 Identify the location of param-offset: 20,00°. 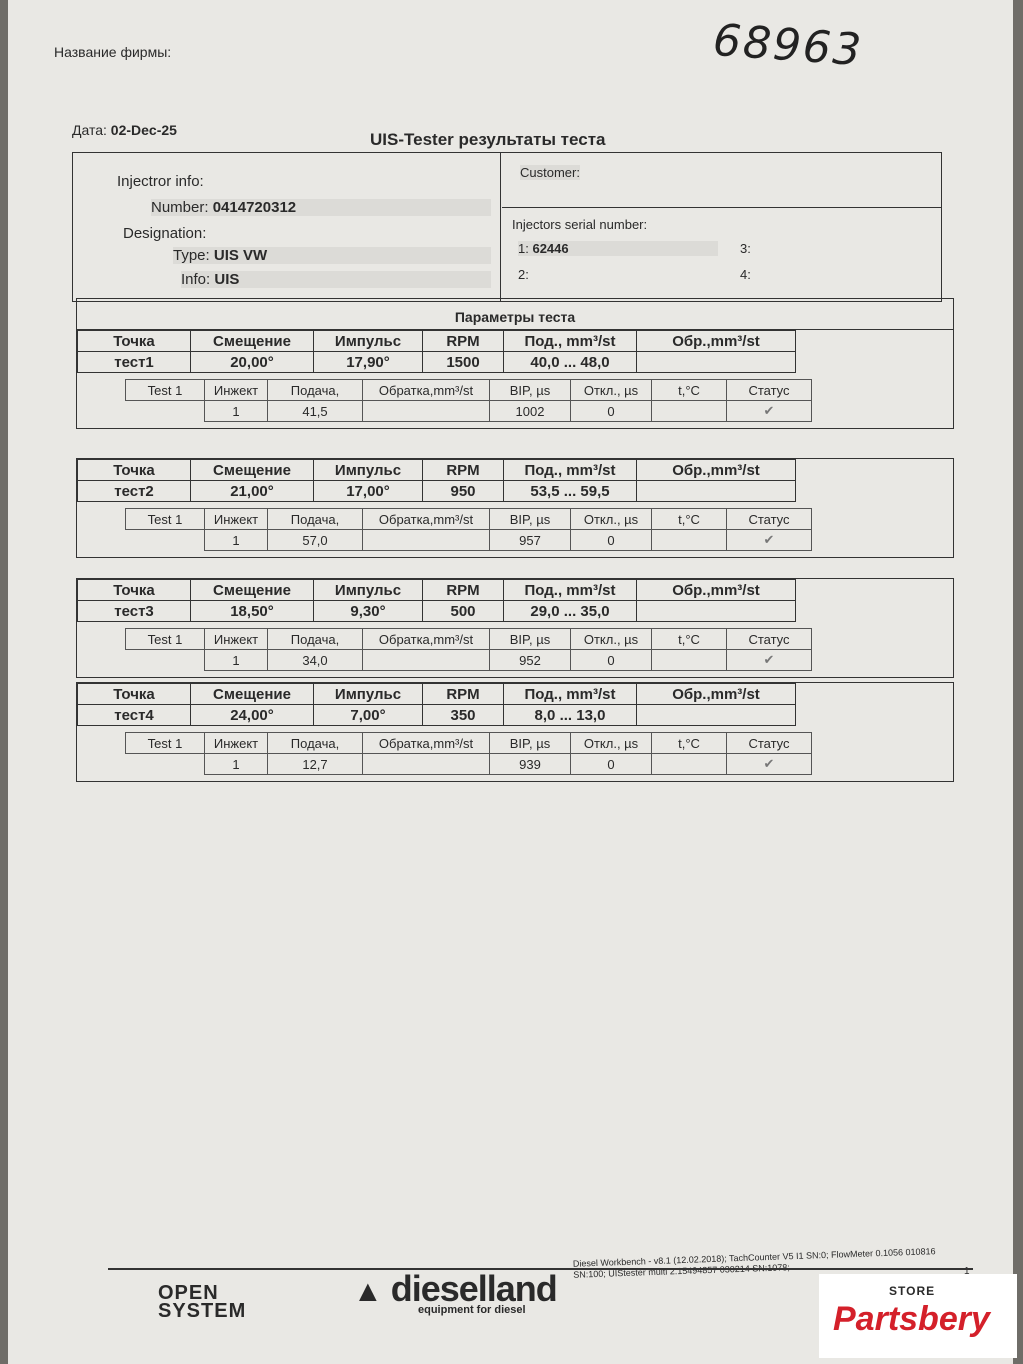
(252, 362).